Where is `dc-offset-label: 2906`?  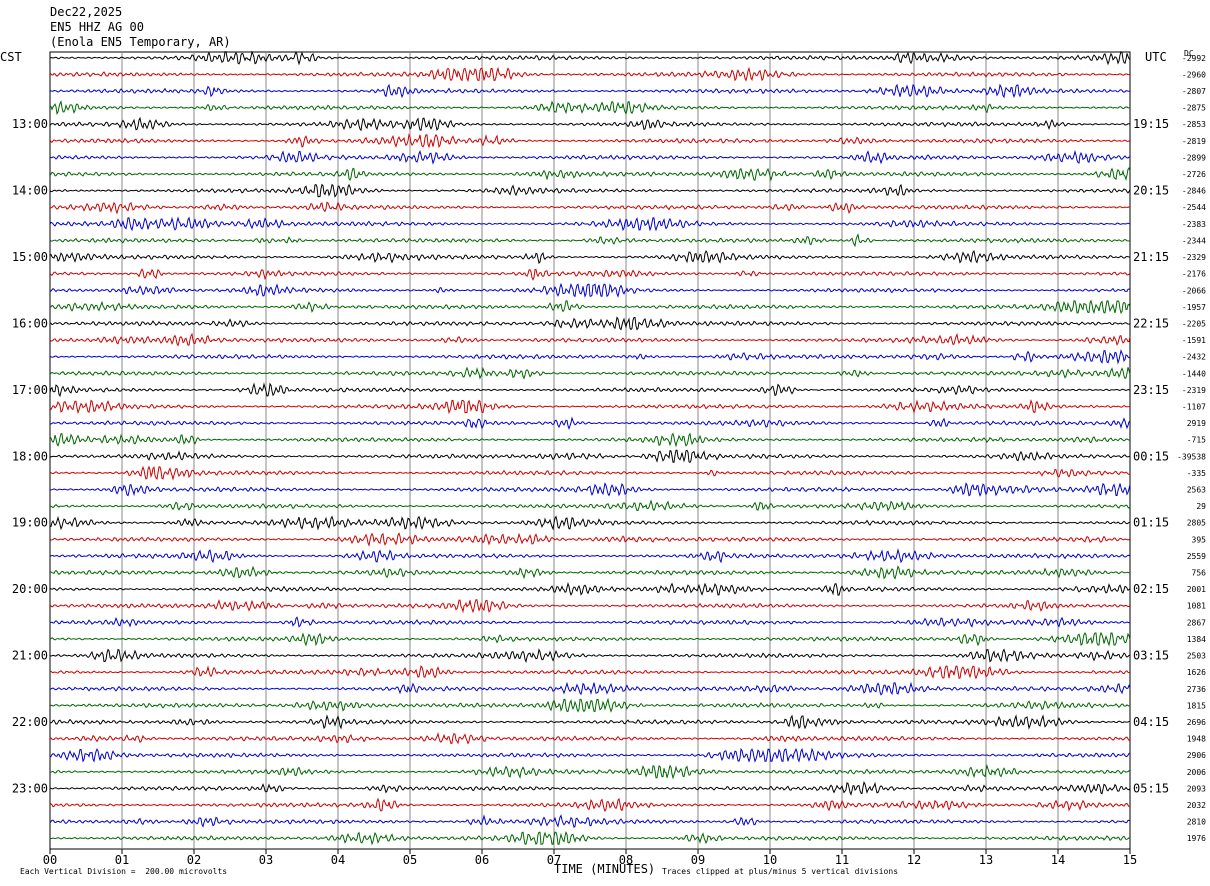 dc-offset-label: 2906 is located at coordinates (1196, 755).